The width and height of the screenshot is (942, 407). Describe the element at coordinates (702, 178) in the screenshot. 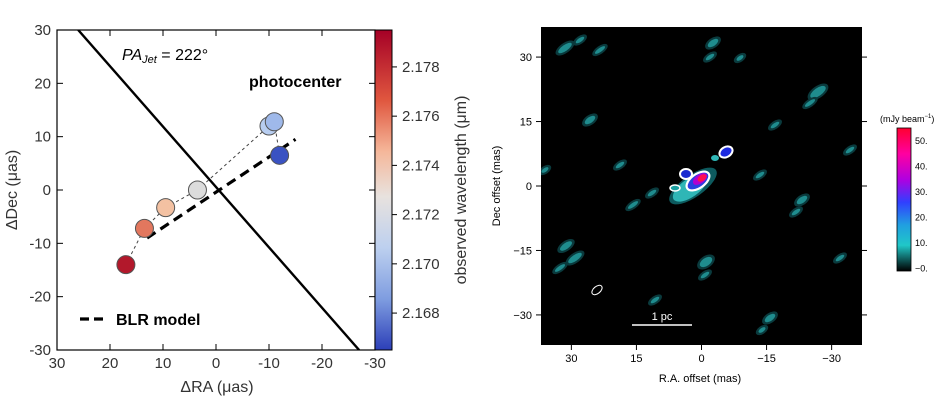

I see `core-peak` at that location.